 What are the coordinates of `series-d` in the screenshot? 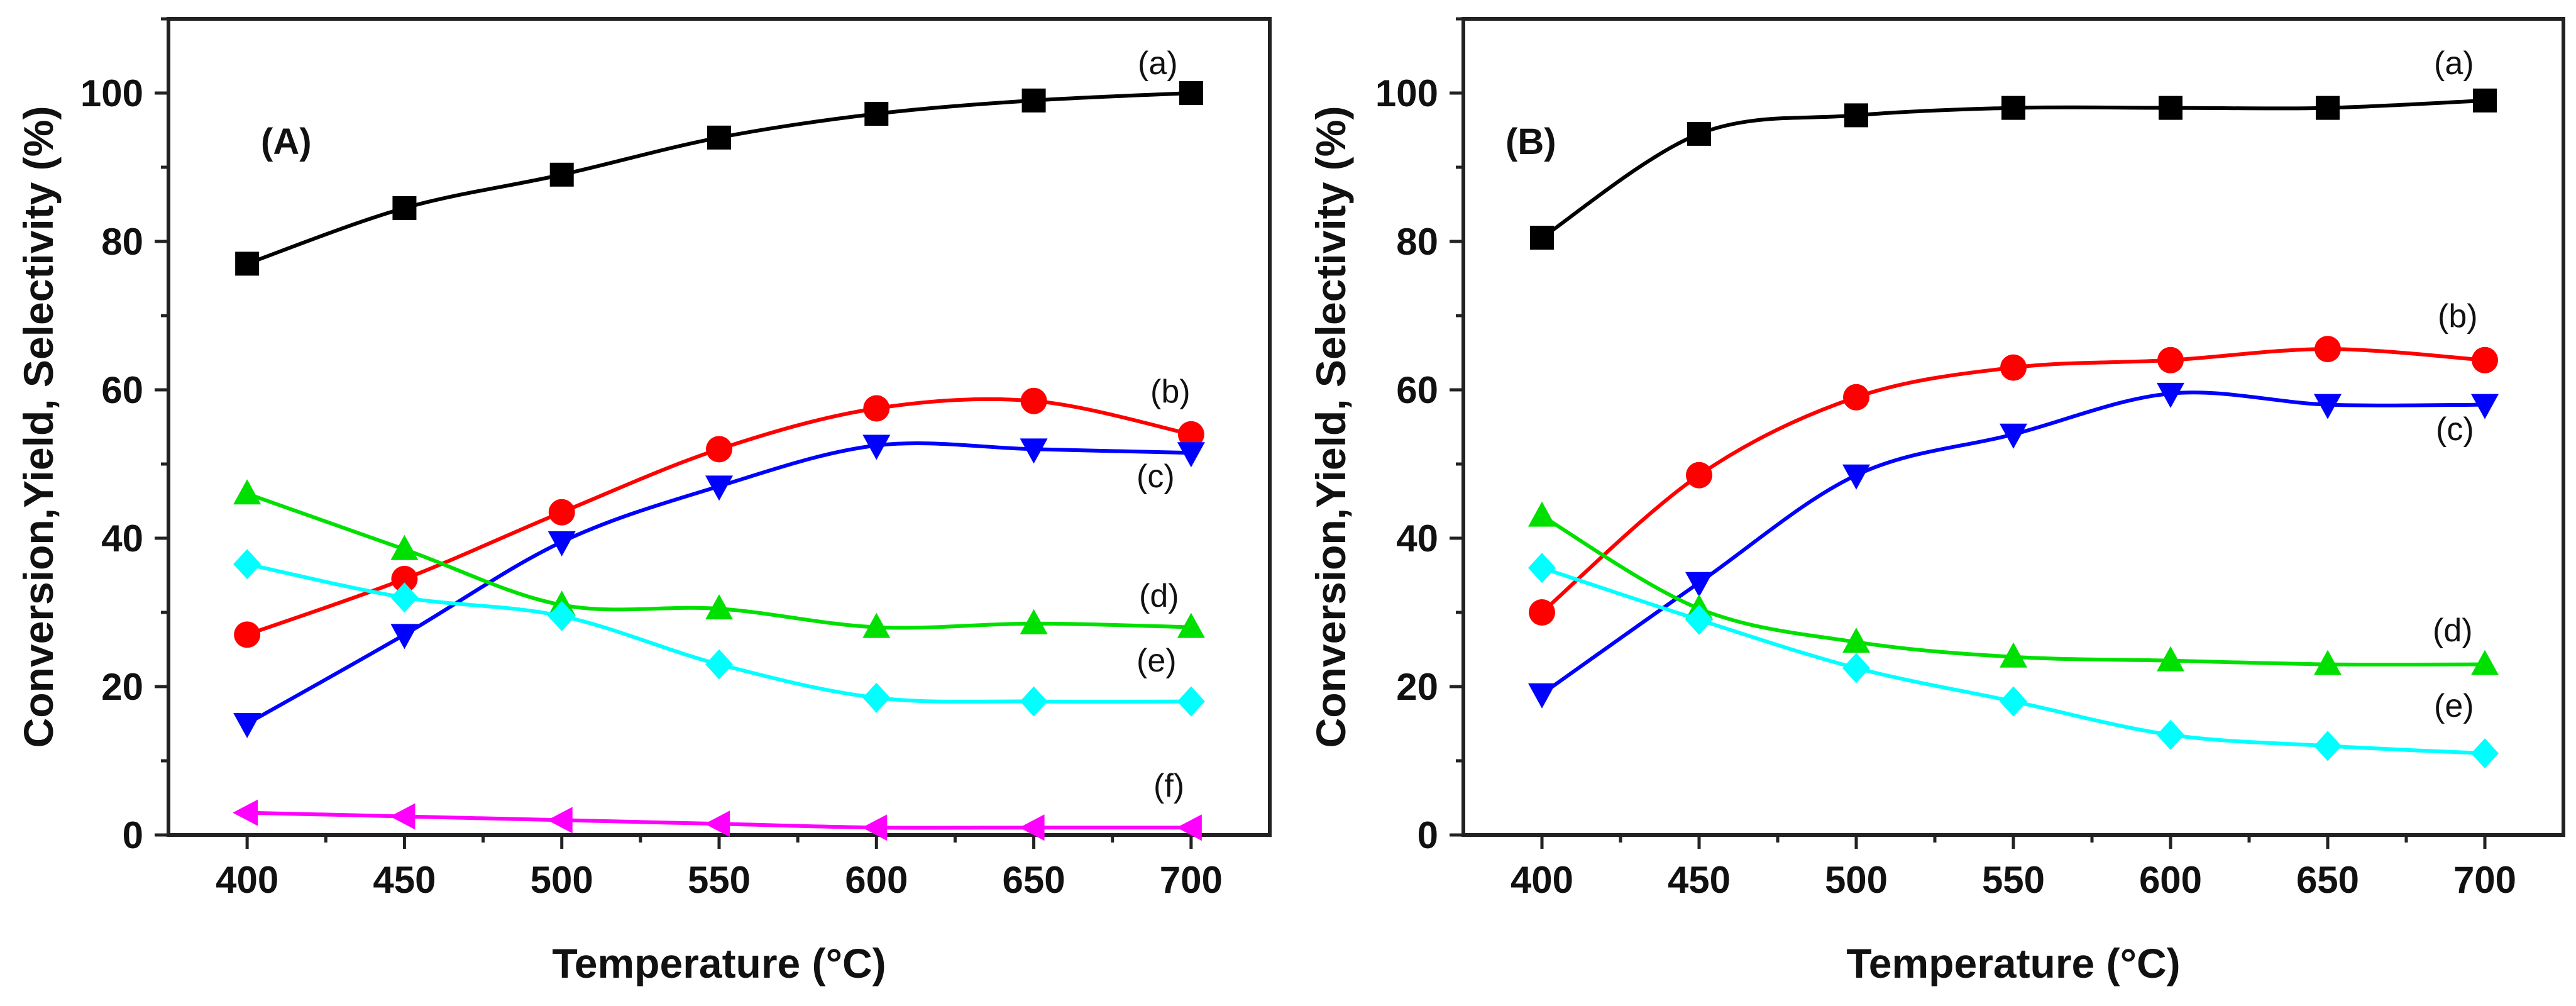 It's located at (2014, 588).